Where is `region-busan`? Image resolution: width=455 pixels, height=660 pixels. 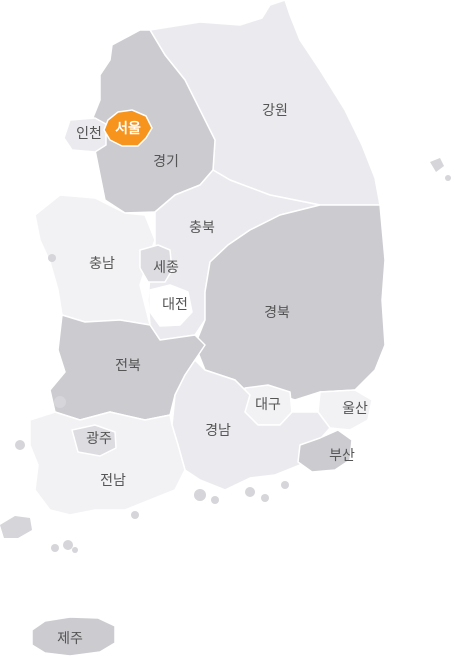
region-busan is located at coordinates (325, 451).